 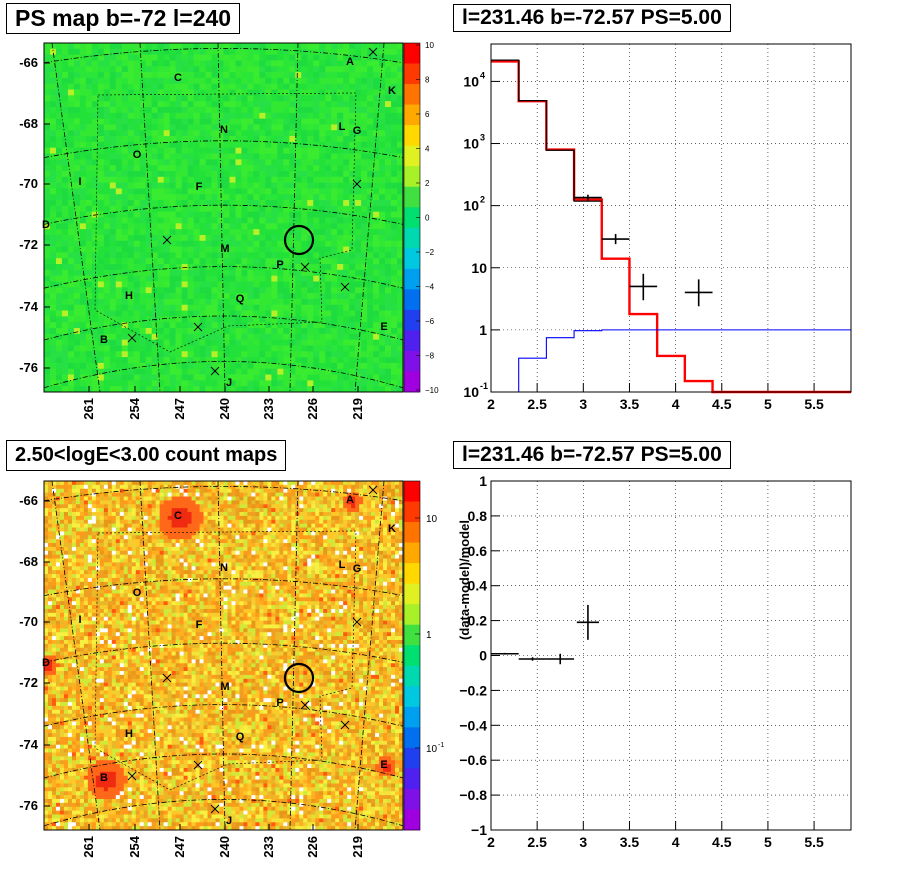 I want to click on map-x-tick-label: 233, so click(x=268, y=409).